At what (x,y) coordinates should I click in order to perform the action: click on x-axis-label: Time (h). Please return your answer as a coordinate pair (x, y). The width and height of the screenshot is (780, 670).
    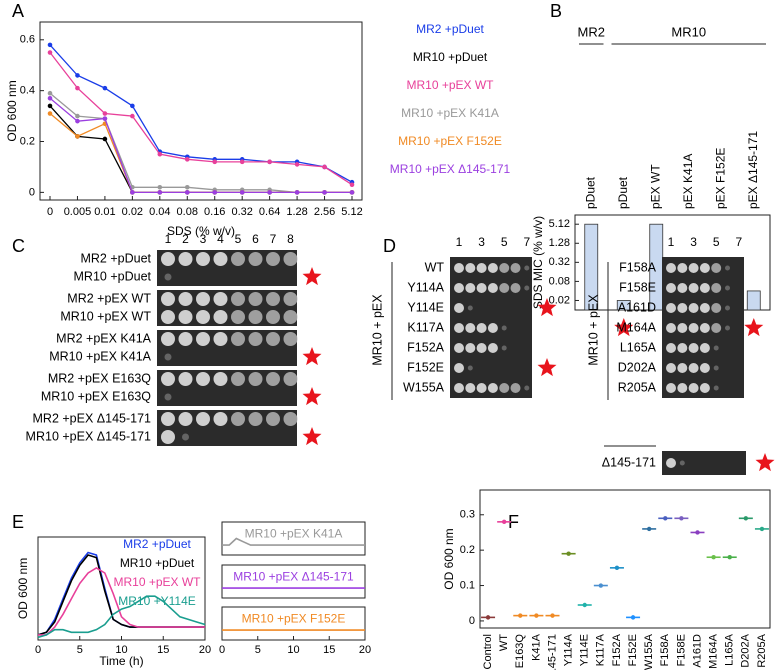
    Looking at the image, I should click on (121, 661).